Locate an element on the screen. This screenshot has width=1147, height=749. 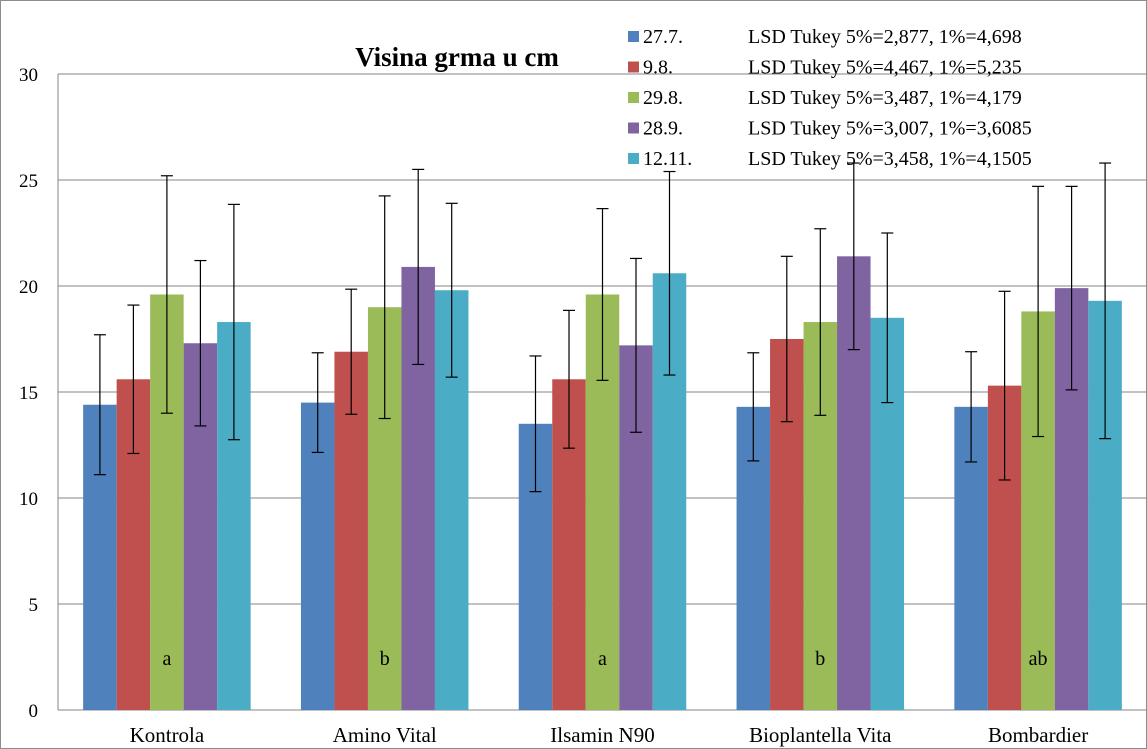
y-tick-label: 0 is located at coordinates (34, 711).